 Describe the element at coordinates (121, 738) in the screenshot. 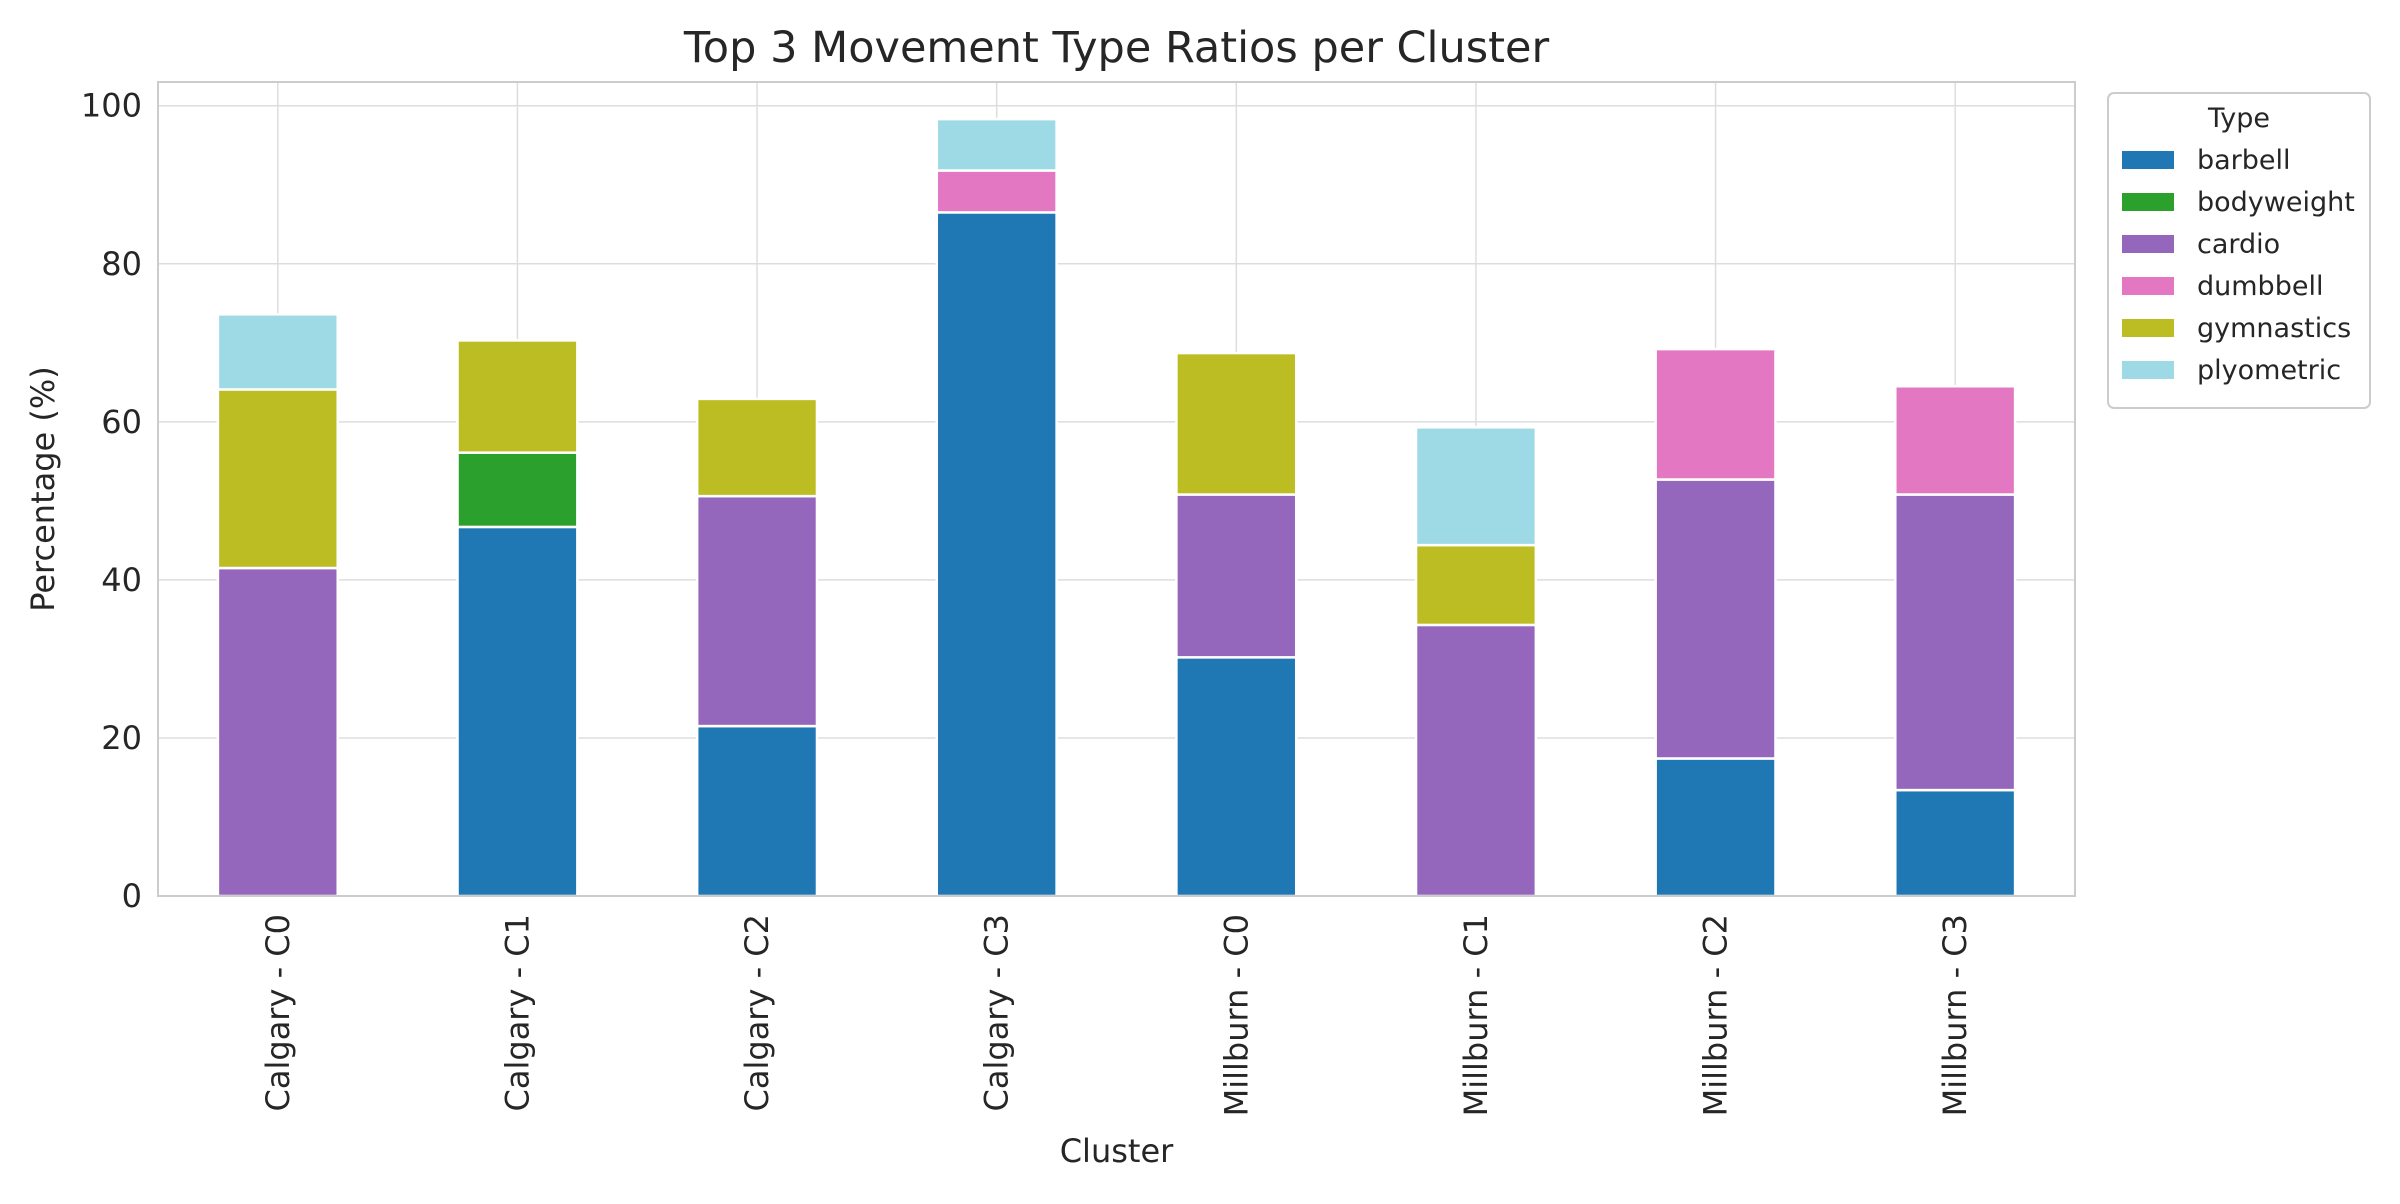

I see `y-tick-label: 20` at that location.